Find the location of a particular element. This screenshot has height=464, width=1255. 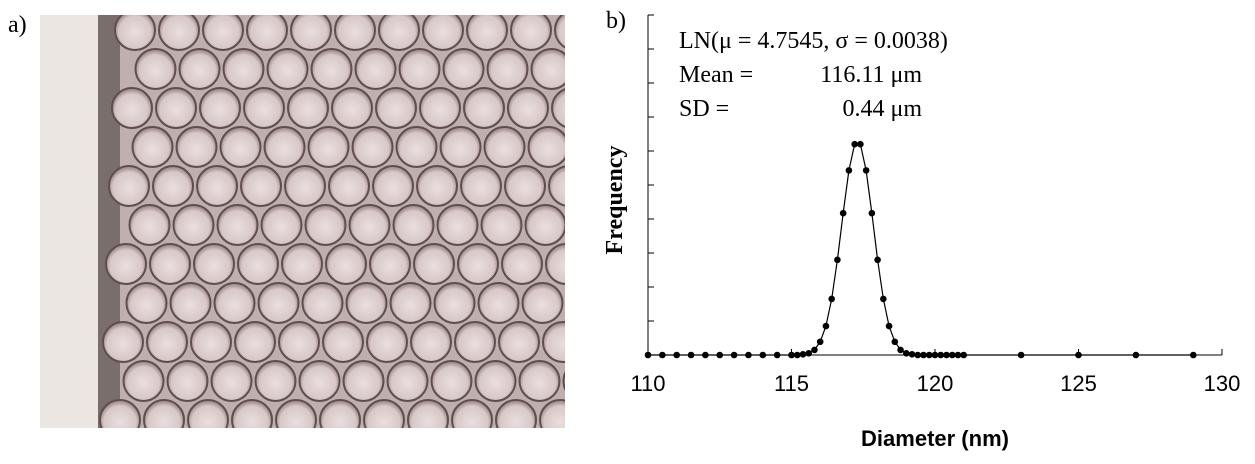

annotation: Mean = is located at coordinates (716, 75).